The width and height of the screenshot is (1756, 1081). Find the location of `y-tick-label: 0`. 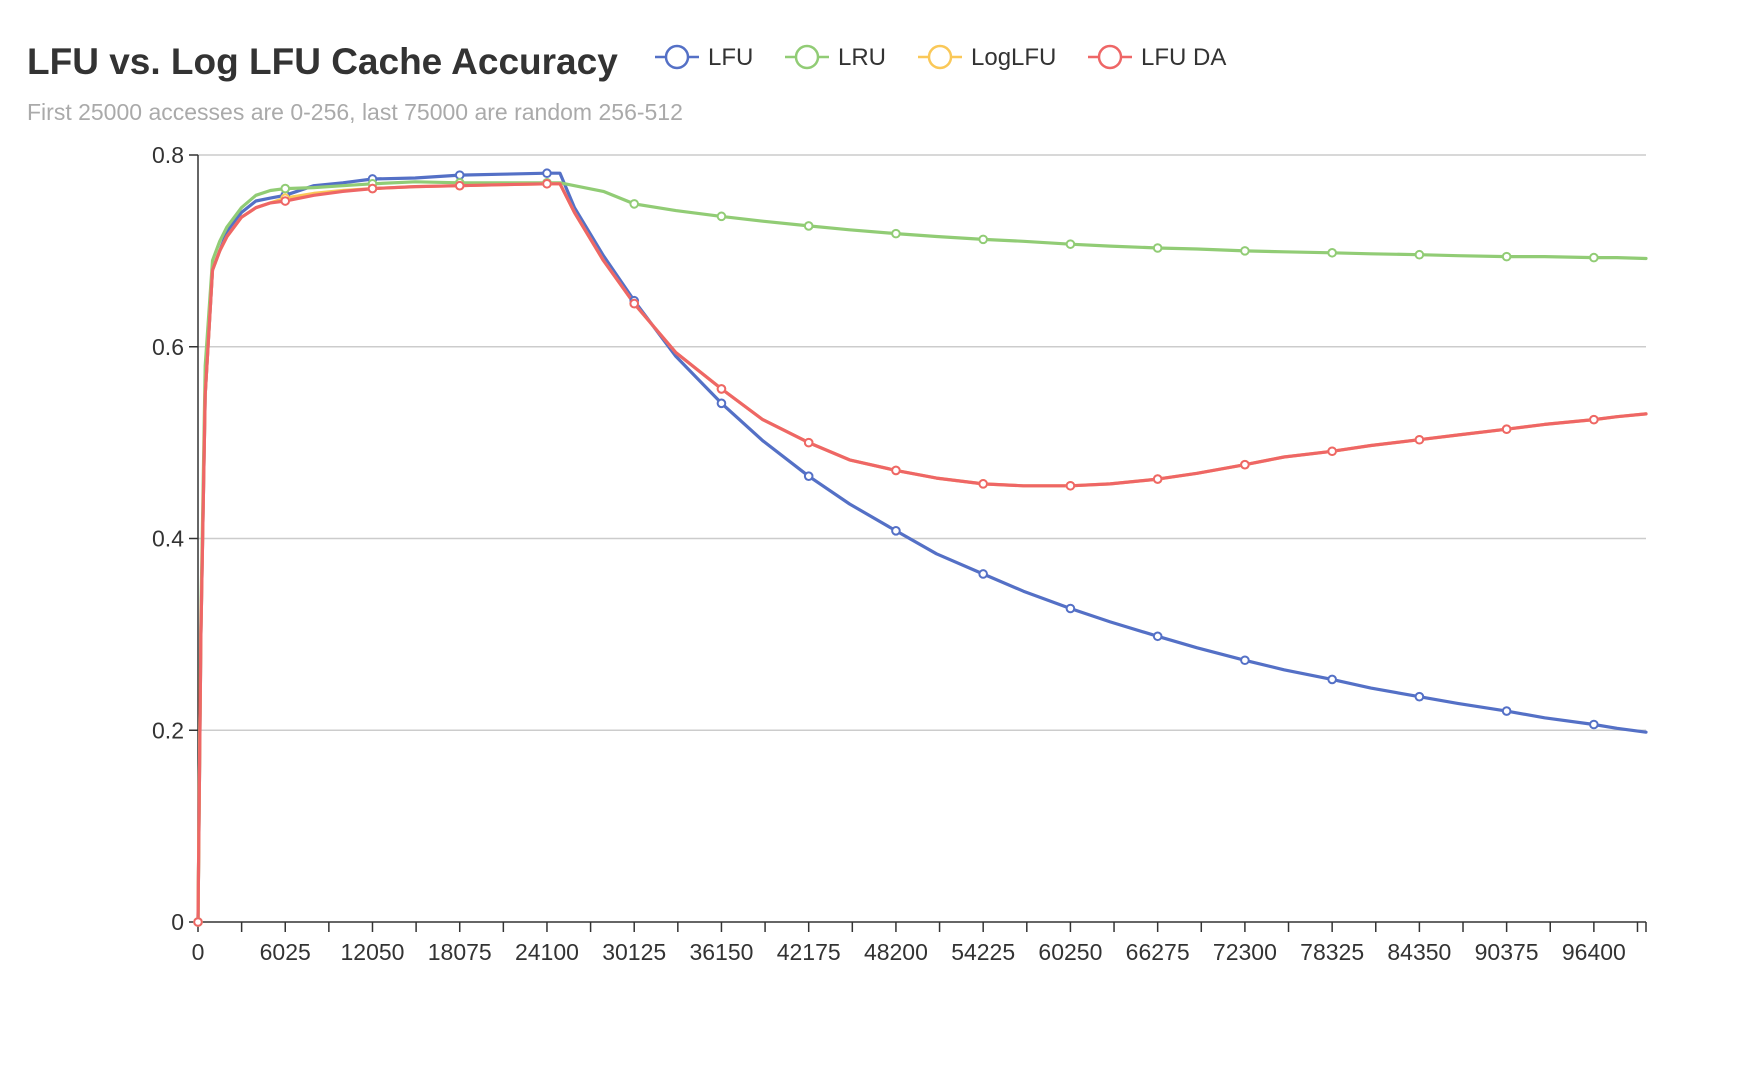

y-tick-label: 0 is located at coordinates (177, 922).